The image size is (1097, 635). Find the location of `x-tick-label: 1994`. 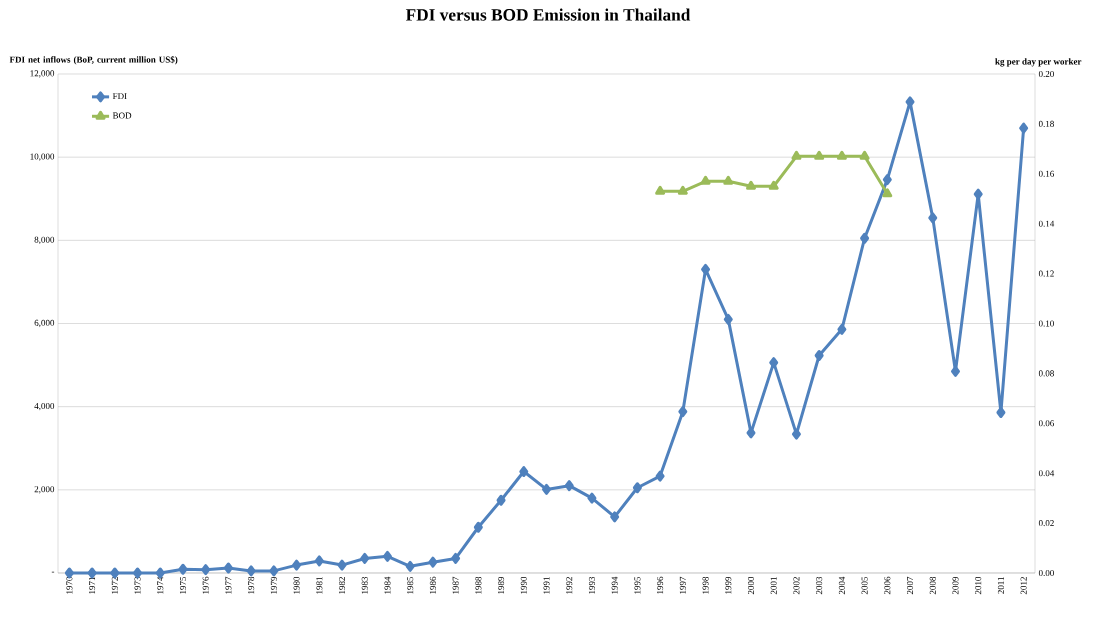

x-tick-label: 1994 is located at coordinates (614, 585).